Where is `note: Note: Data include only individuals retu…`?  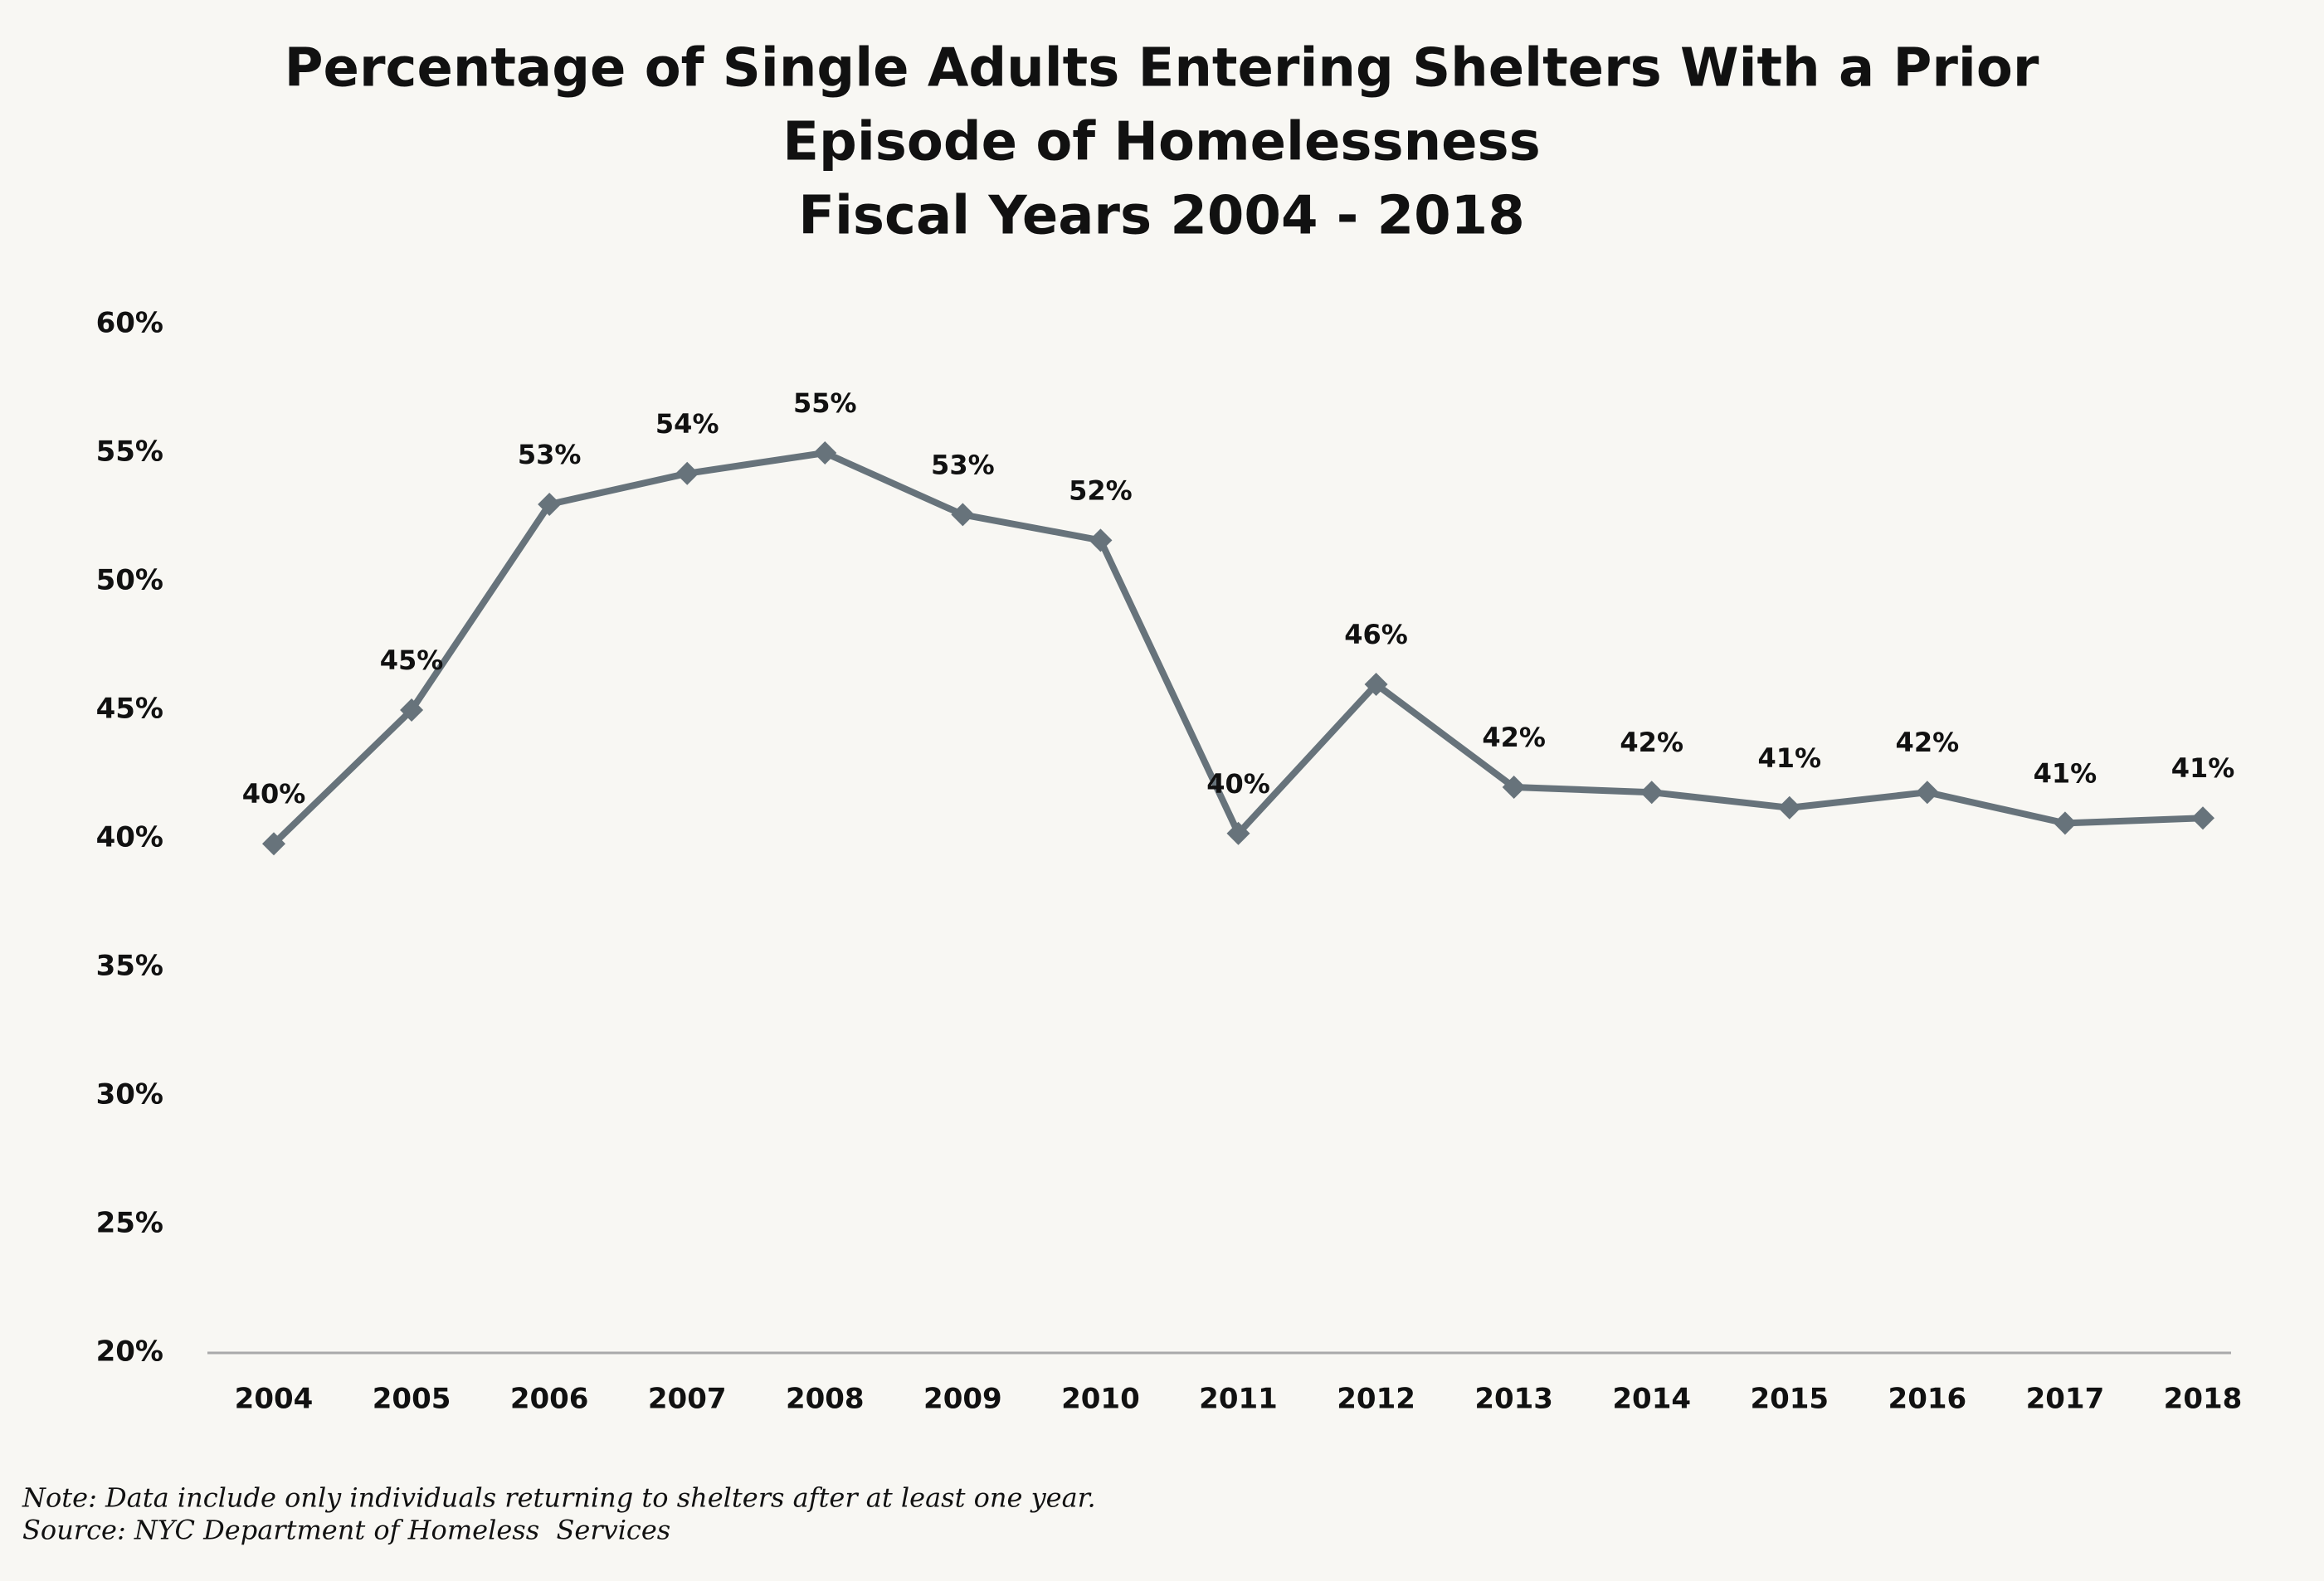 note: Note: Data include only individuals retu… is located at coordinates (559, 1498).